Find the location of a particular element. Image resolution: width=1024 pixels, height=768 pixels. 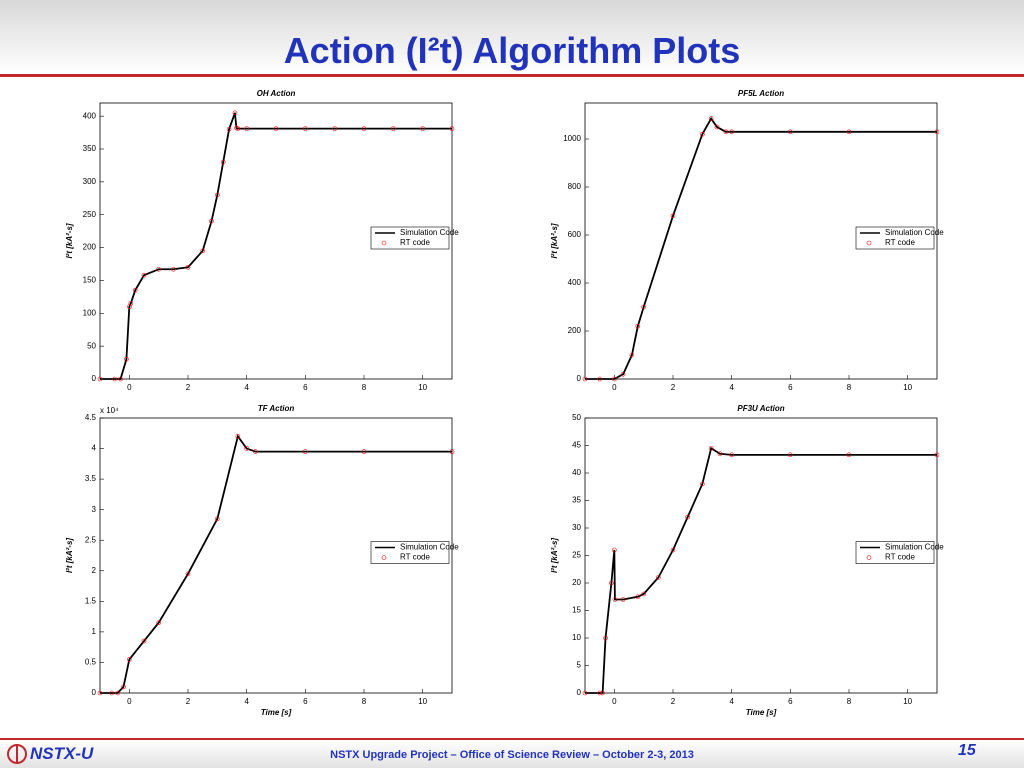

y-tick-label: 600 is located at coordinates (575, 234).